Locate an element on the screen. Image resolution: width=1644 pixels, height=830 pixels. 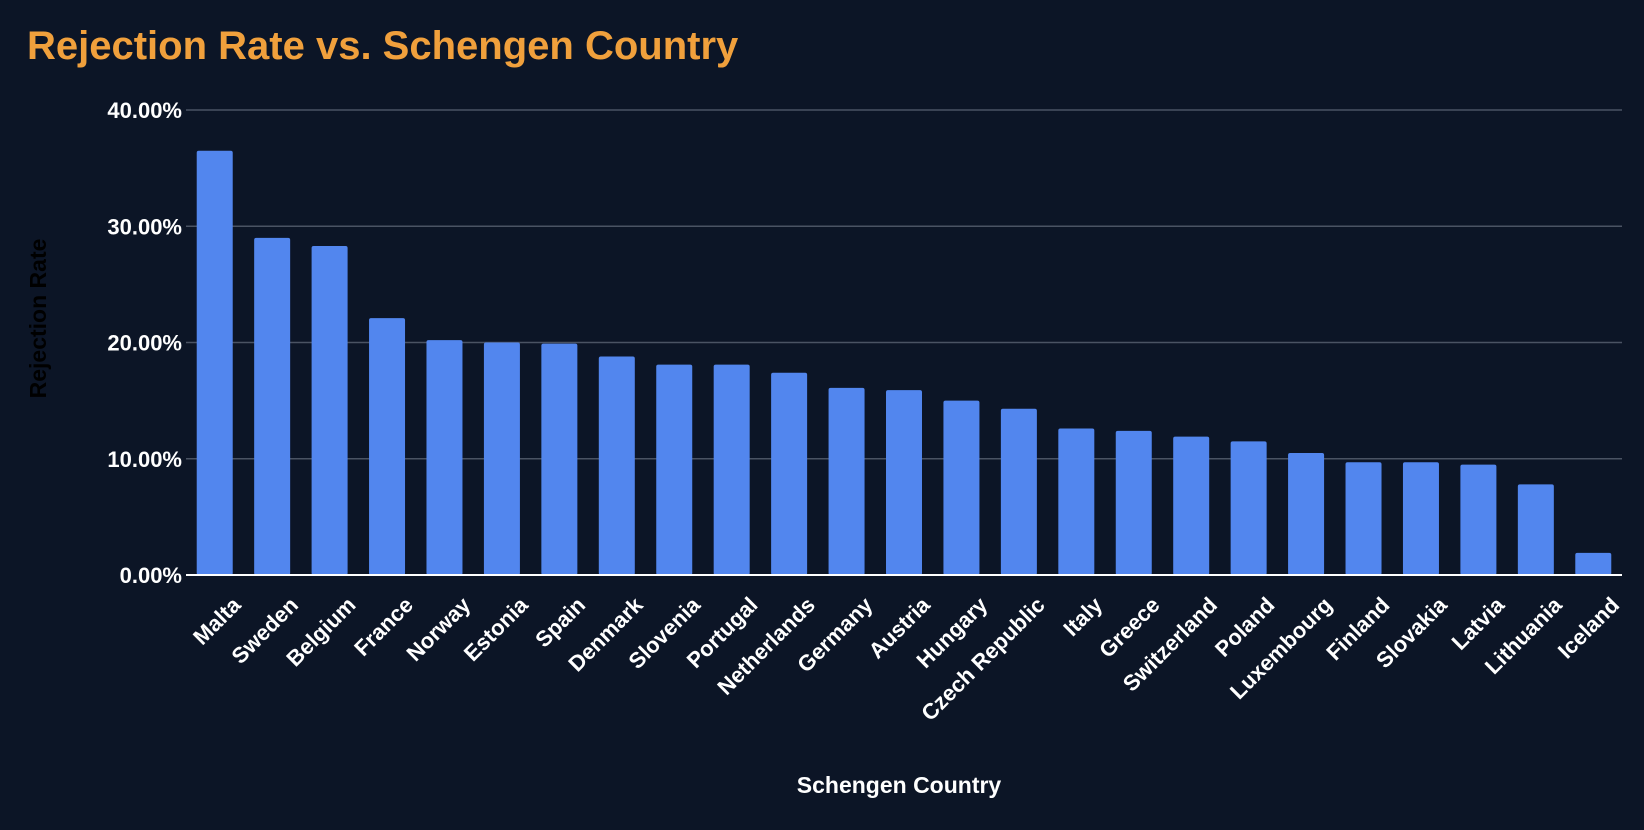
x-tick-label: Luxembourg is located at coordinates (1281, 648).